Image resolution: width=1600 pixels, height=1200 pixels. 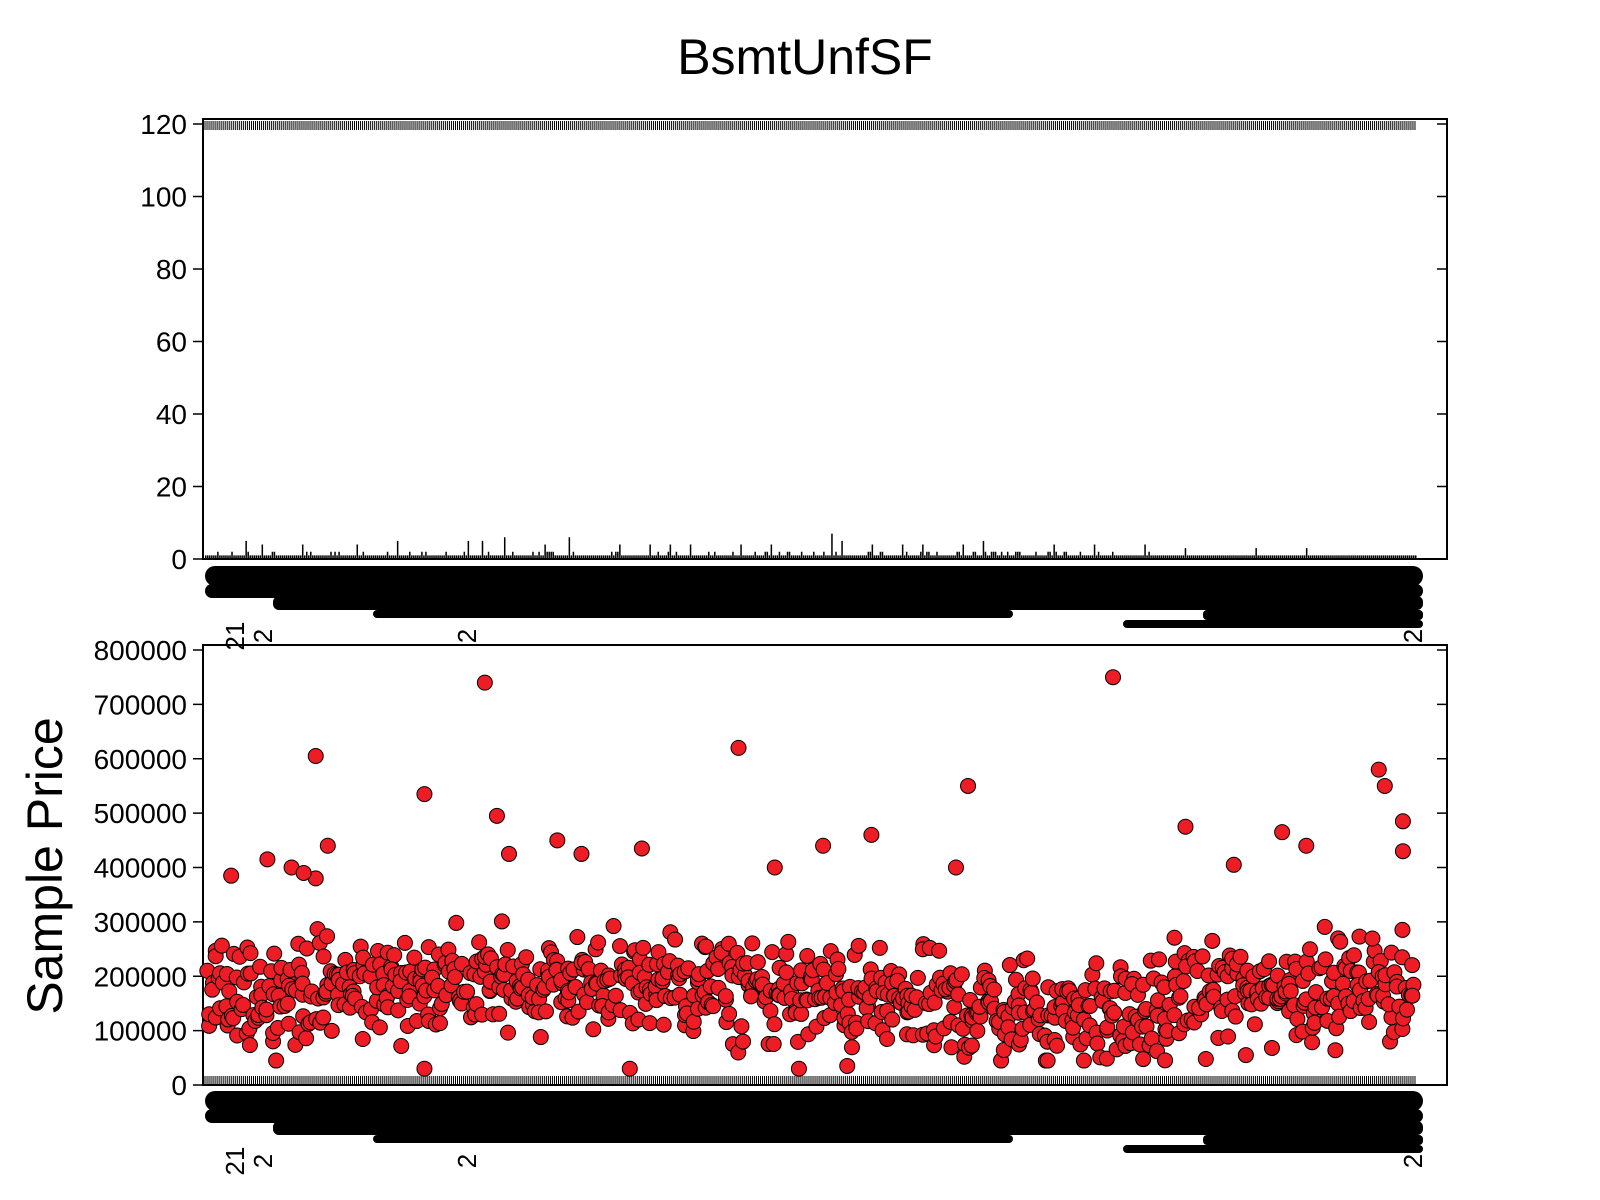 I want to click on y-tick-label: 400000, so click(x=140, y=868).